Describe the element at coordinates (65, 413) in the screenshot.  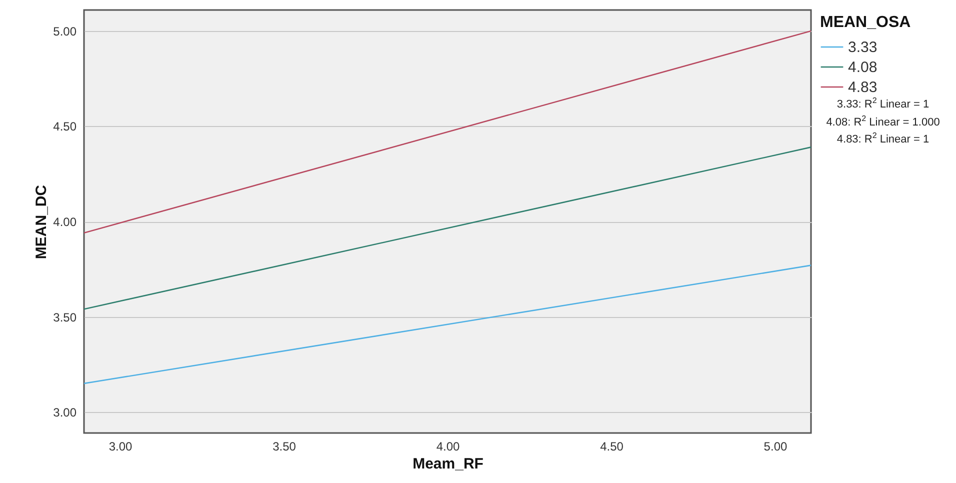
I see `y-tick-label: 3.00` at that location.